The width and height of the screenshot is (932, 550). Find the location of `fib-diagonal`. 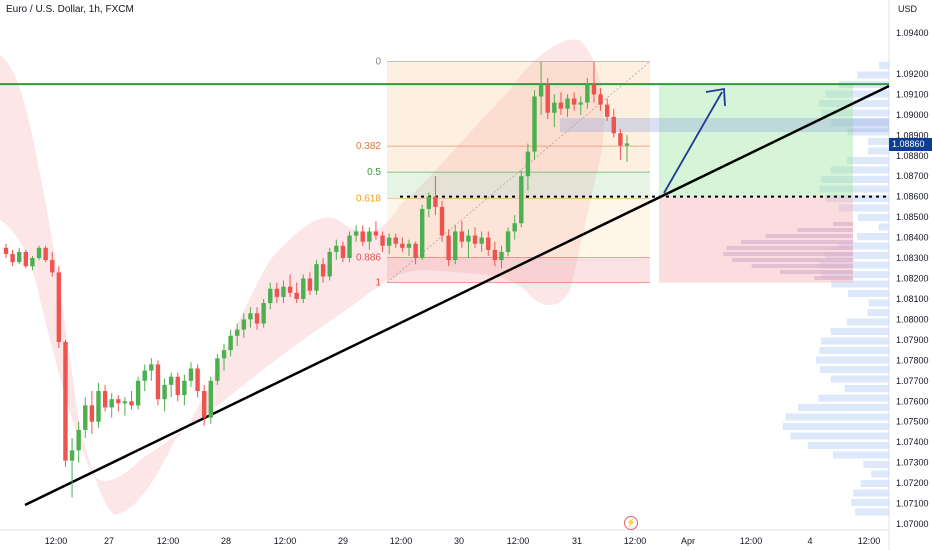

fib-diagonal is located at coordinates (518, 172).